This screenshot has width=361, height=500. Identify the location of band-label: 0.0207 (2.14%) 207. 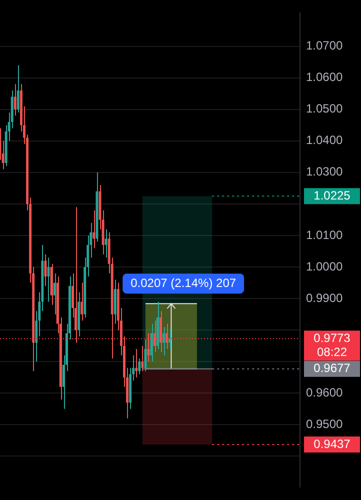
(183, 283).